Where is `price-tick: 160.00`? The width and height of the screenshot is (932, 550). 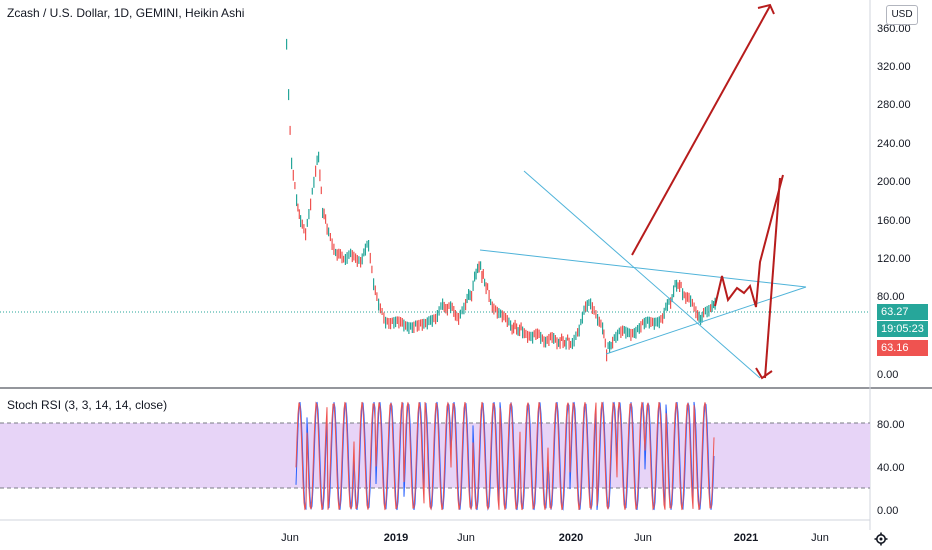 price-tick: 160.00 is located at coordinates (894, 221).